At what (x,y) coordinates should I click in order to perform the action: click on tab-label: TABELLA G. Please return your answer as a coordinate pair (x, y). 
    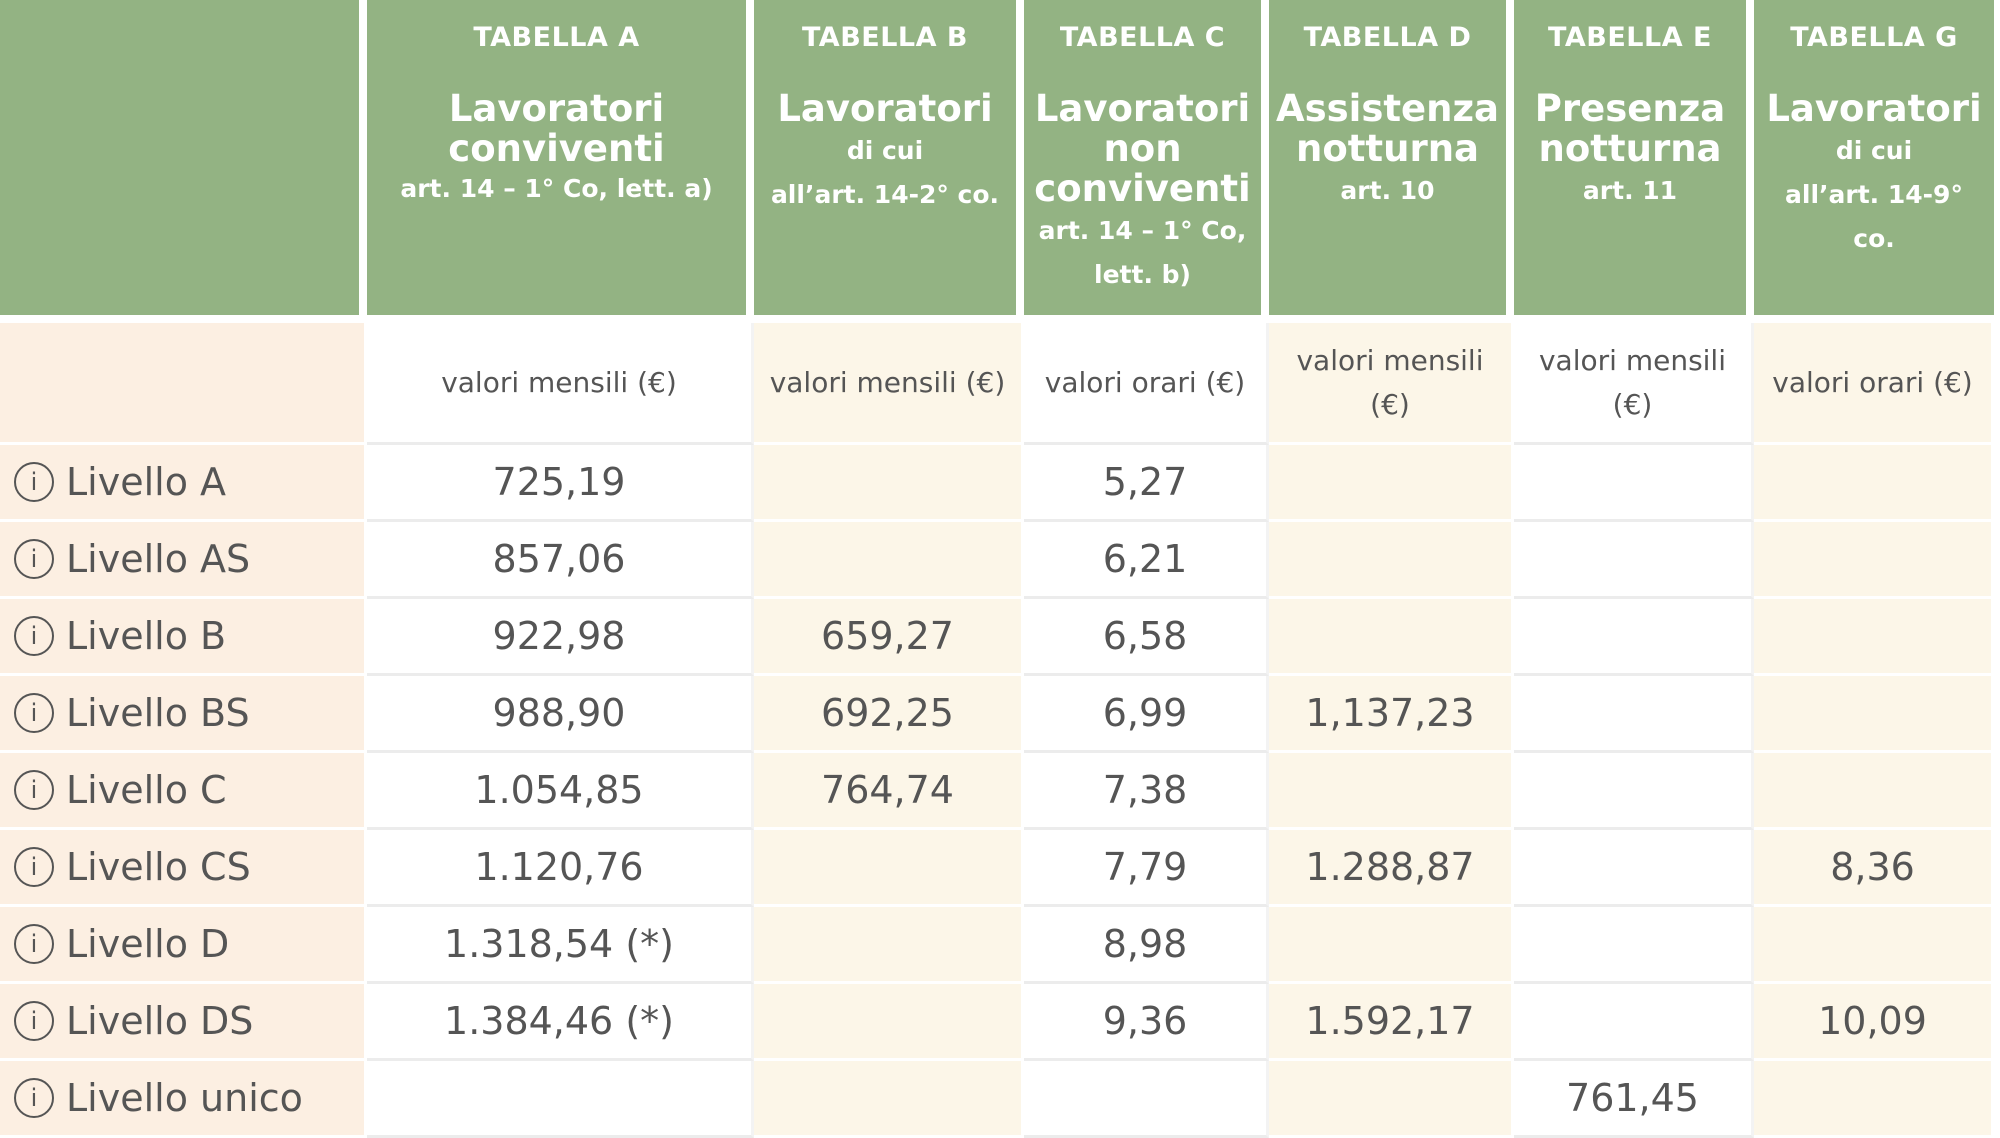
    Looking at the image, I should click on (1874, 37).